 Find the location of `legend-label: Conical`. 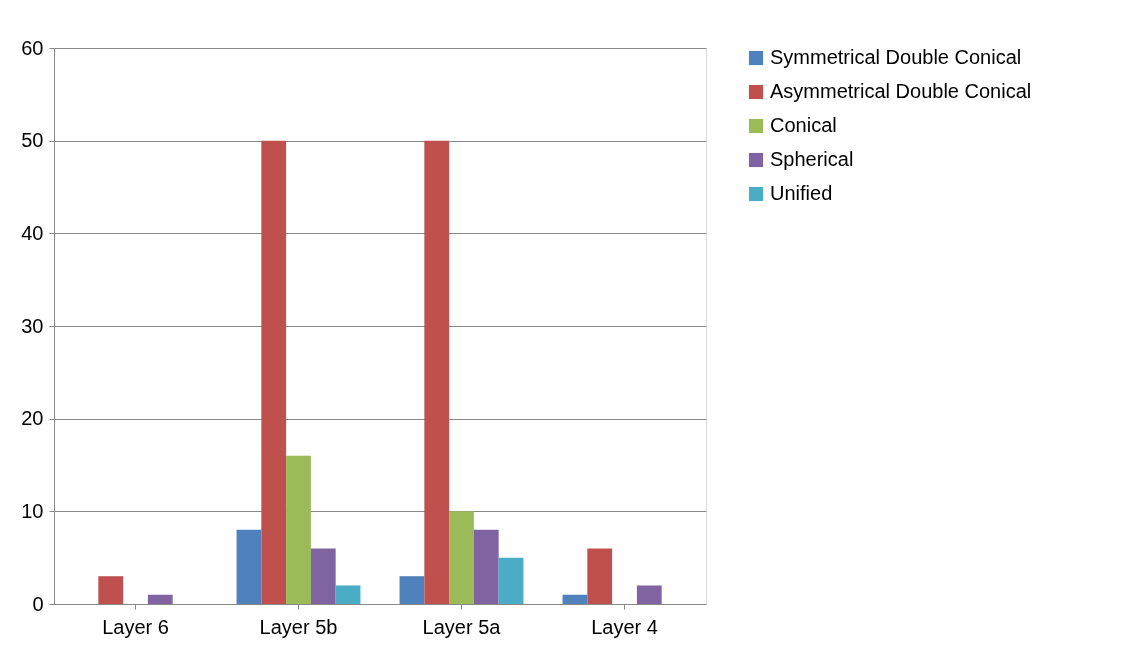

legend-label: Conical is located at coordinates (803, 125).